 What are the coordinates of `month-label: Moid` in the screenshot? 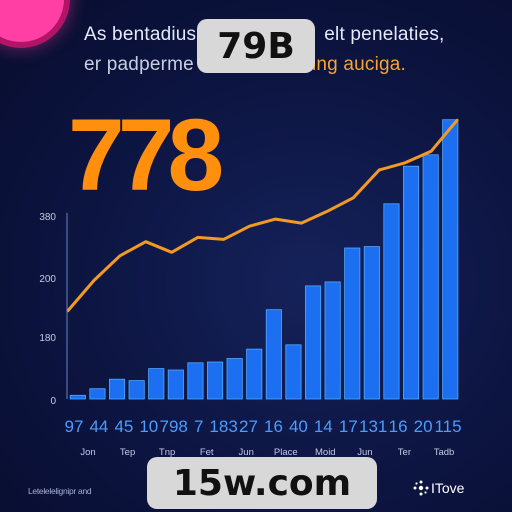 It's located at (325, 452).